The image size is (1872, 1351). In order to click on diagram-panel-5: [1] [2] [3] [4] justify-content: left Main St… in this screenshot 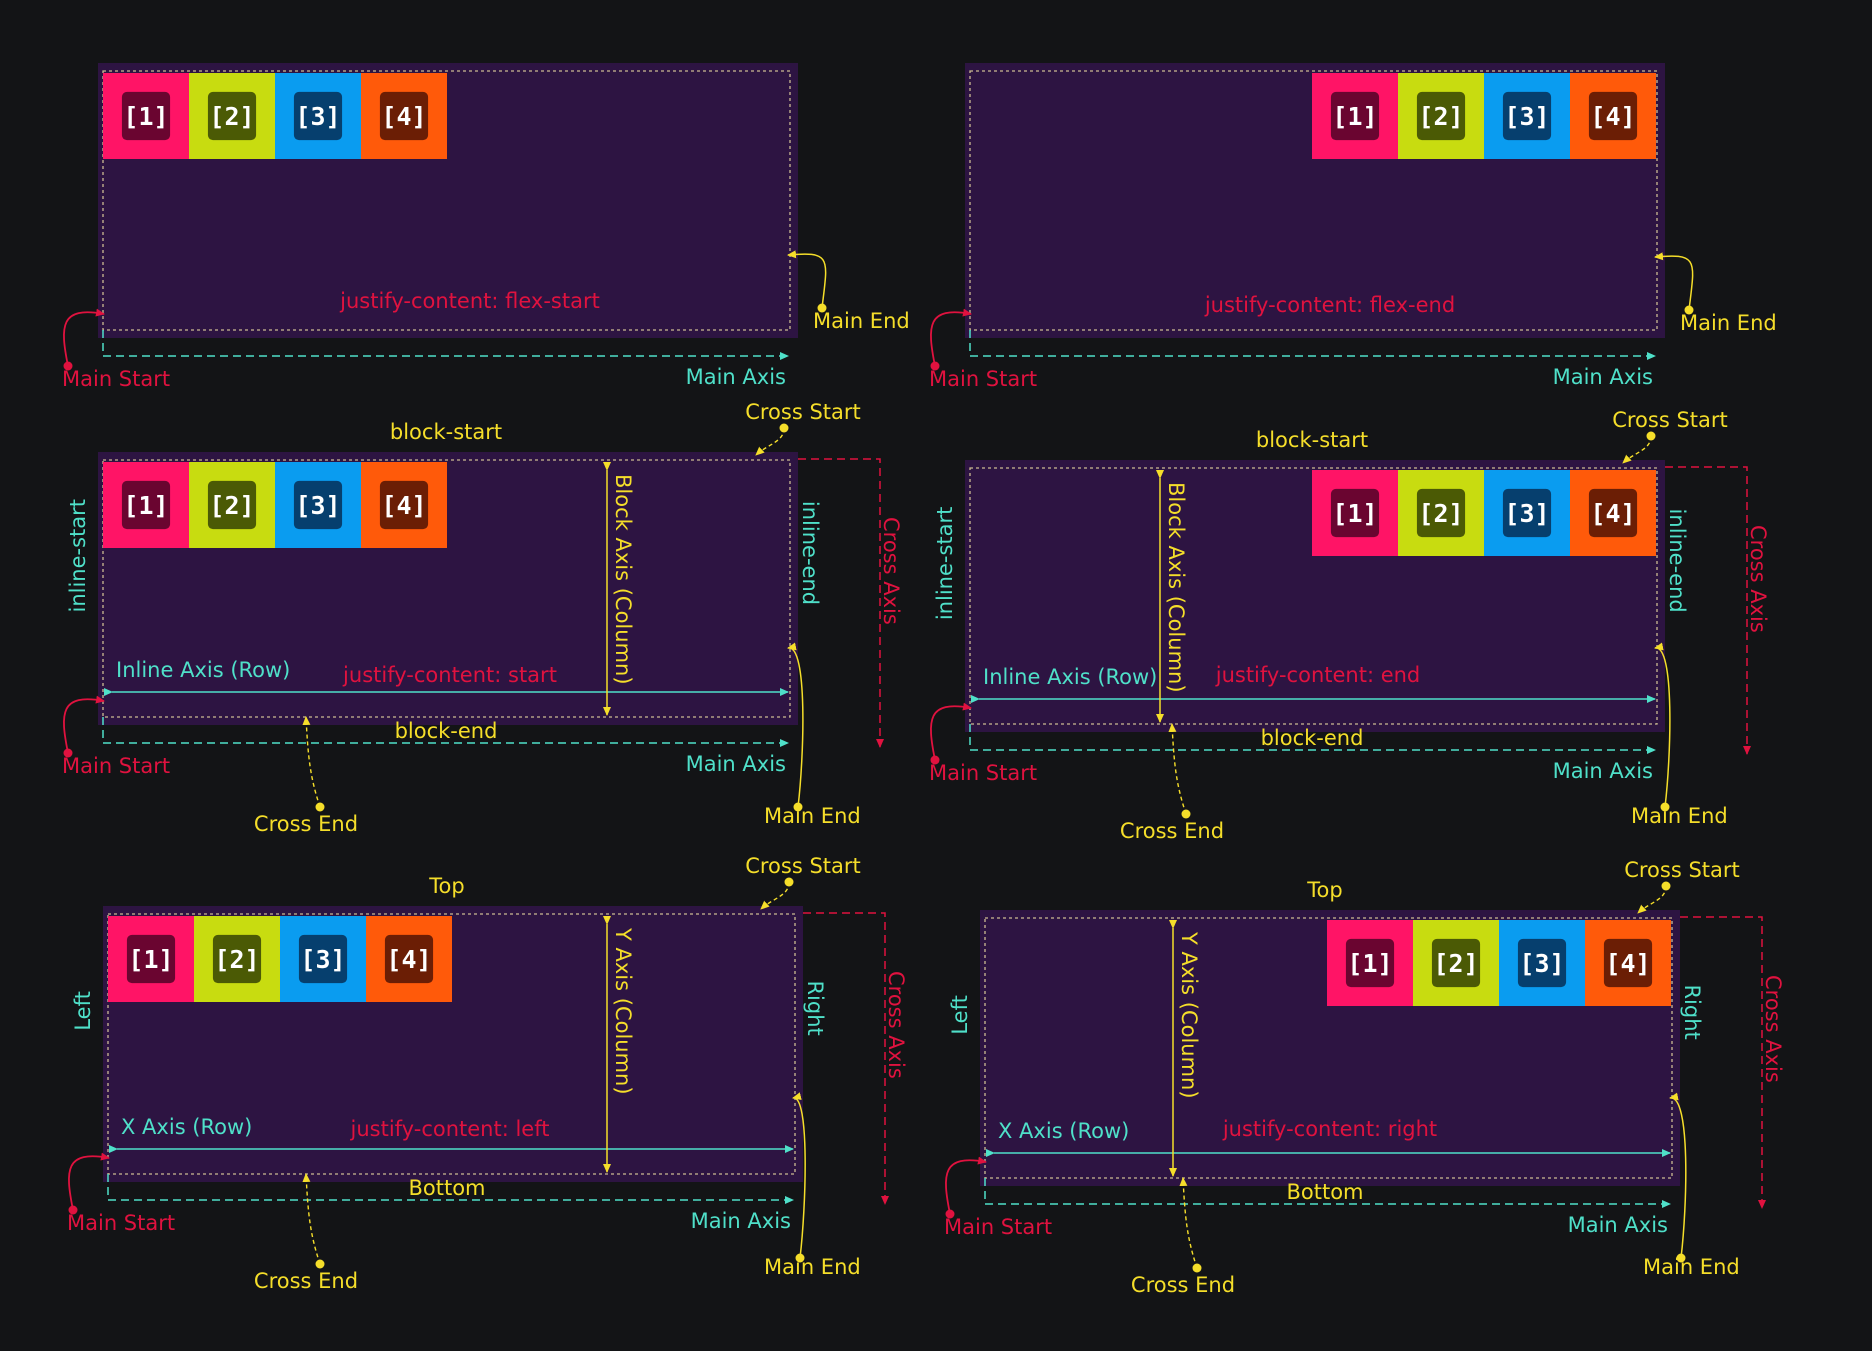, I will do `click(487, 1073)`.